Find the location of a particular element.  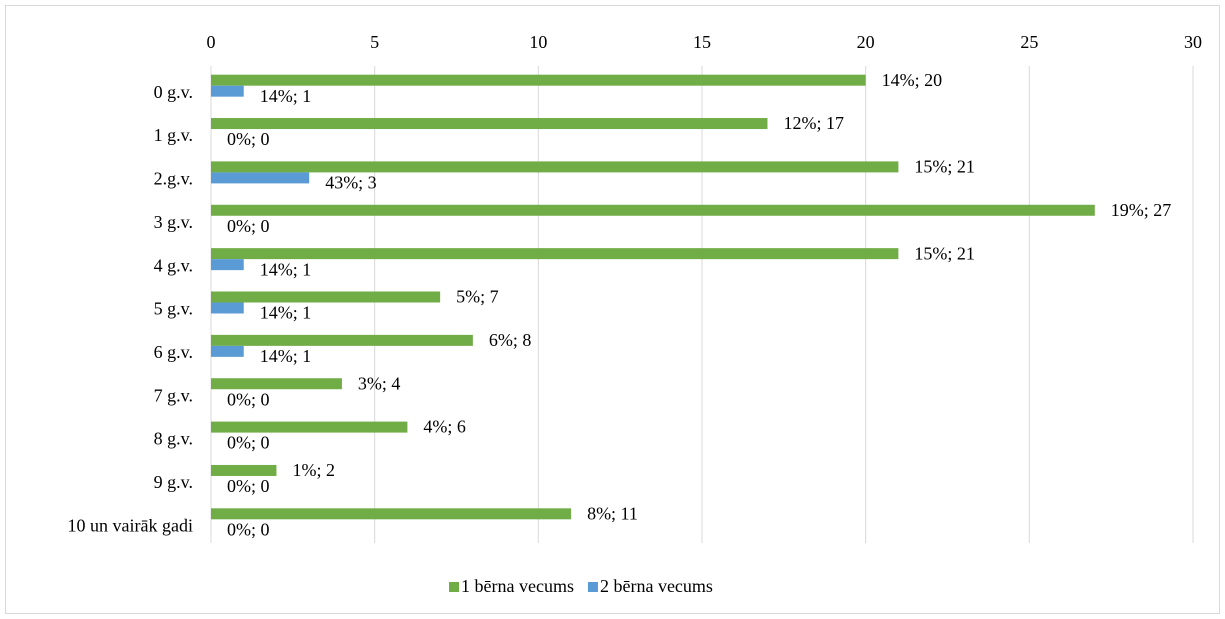

x-tick-label: 10 is located at coordinates (538, 42).